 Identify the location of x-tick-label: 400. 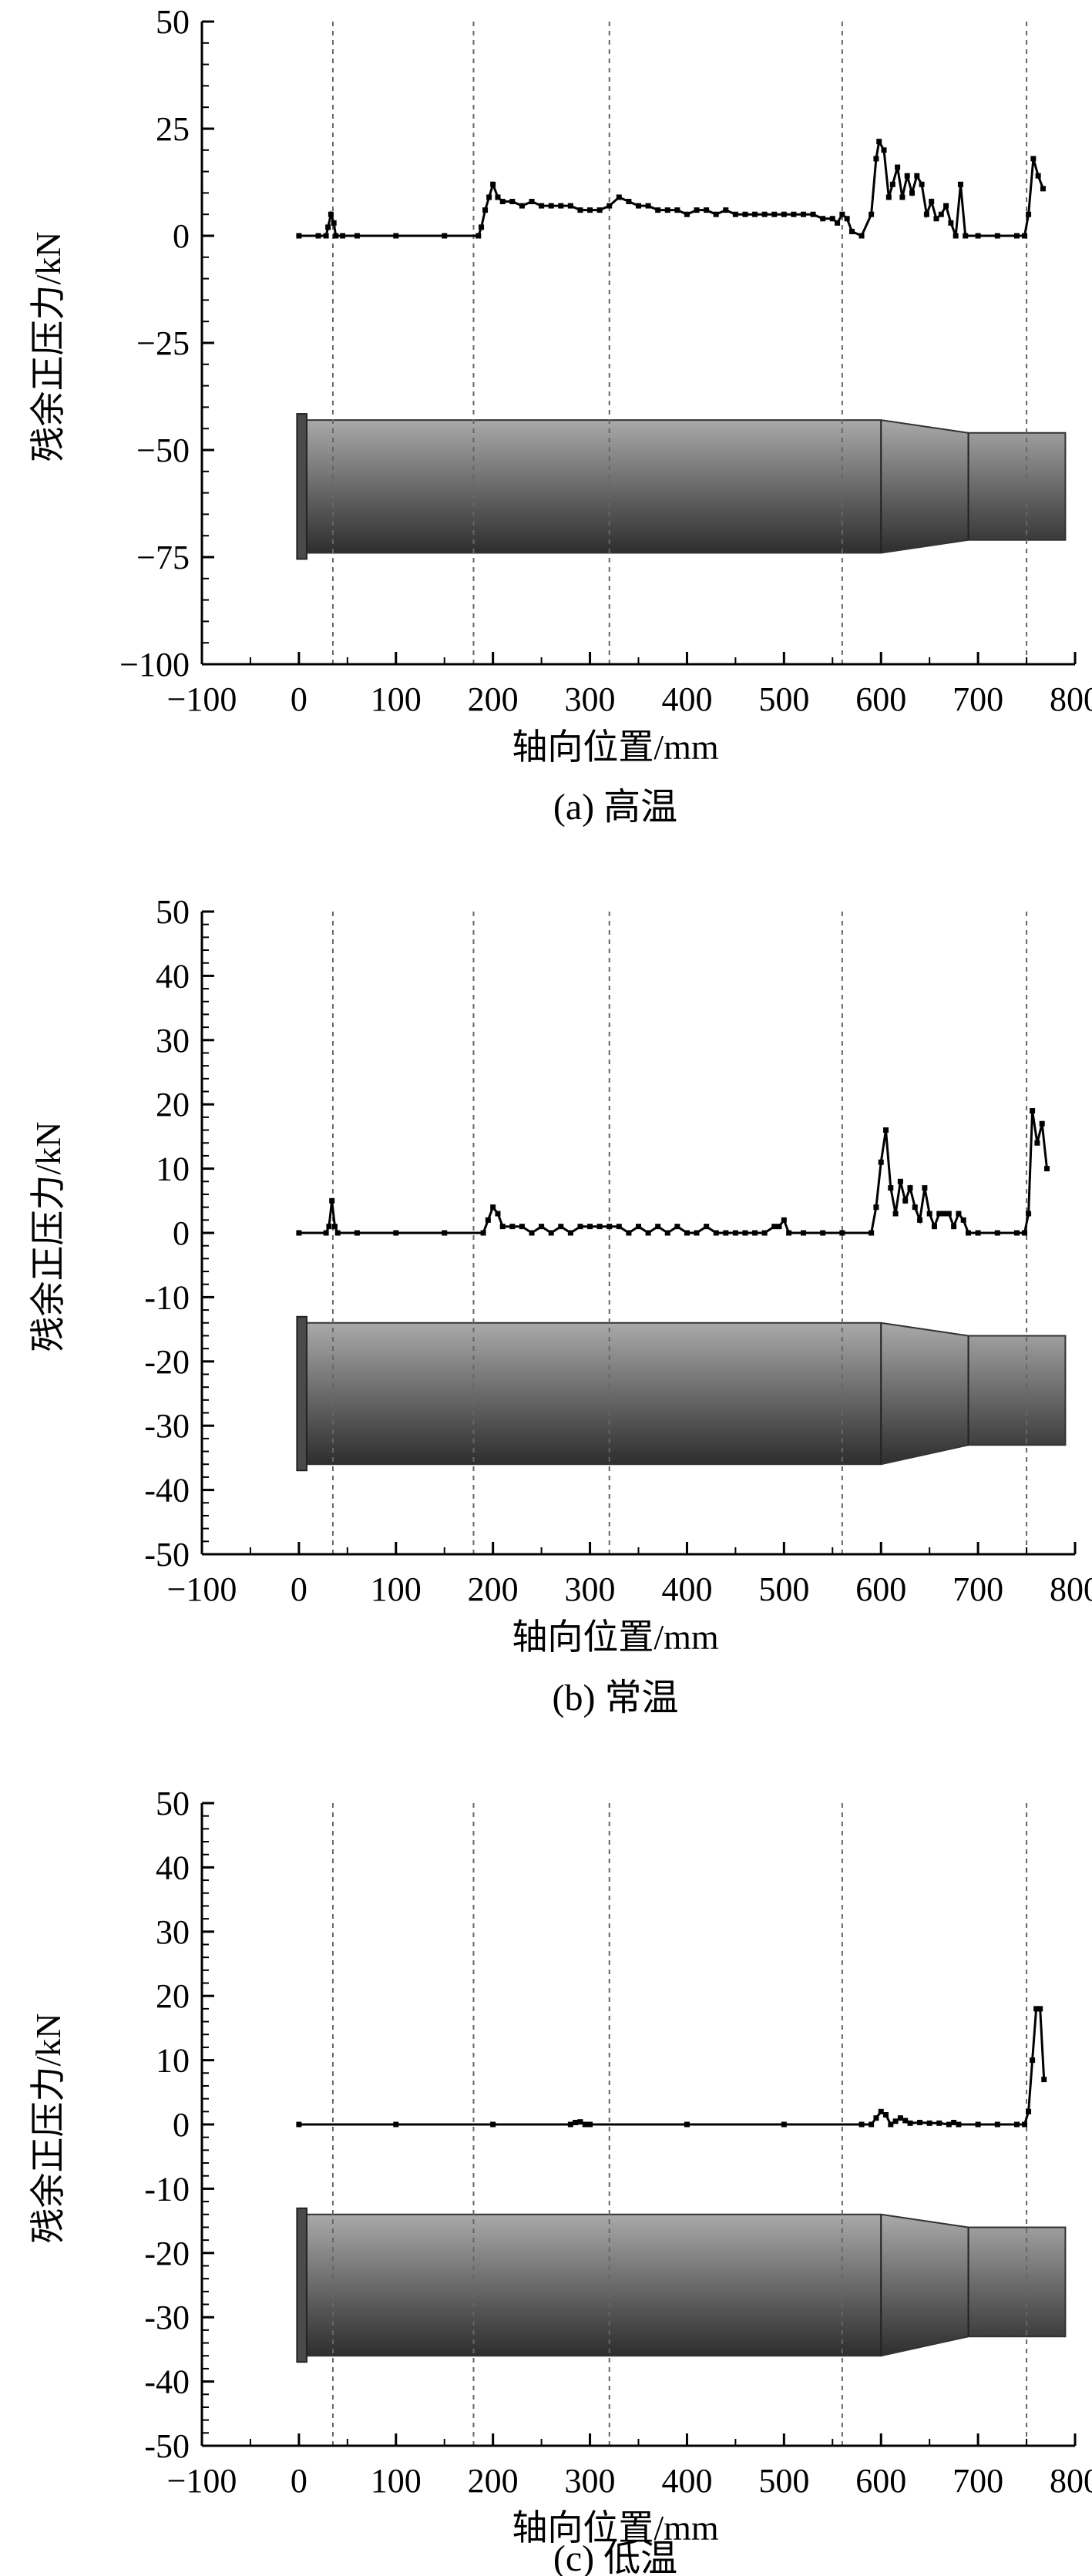
(687, 2481).